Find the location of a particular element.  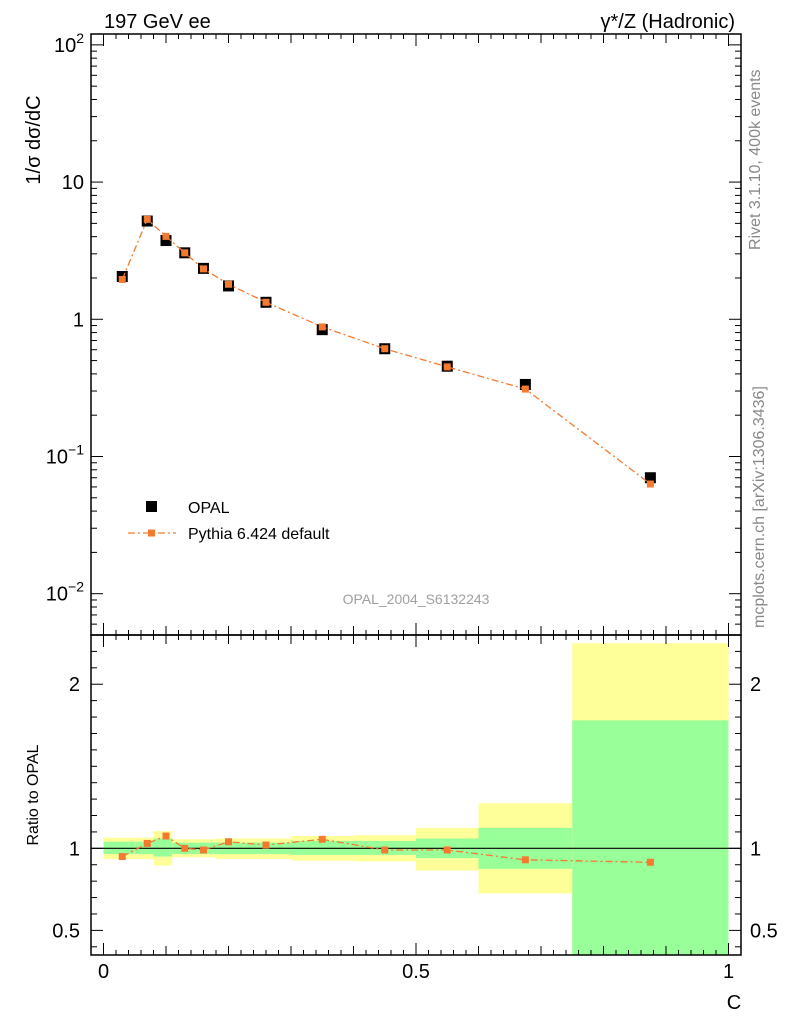

ratio-ytick-label: 2 is located at coordinates (74, 685).